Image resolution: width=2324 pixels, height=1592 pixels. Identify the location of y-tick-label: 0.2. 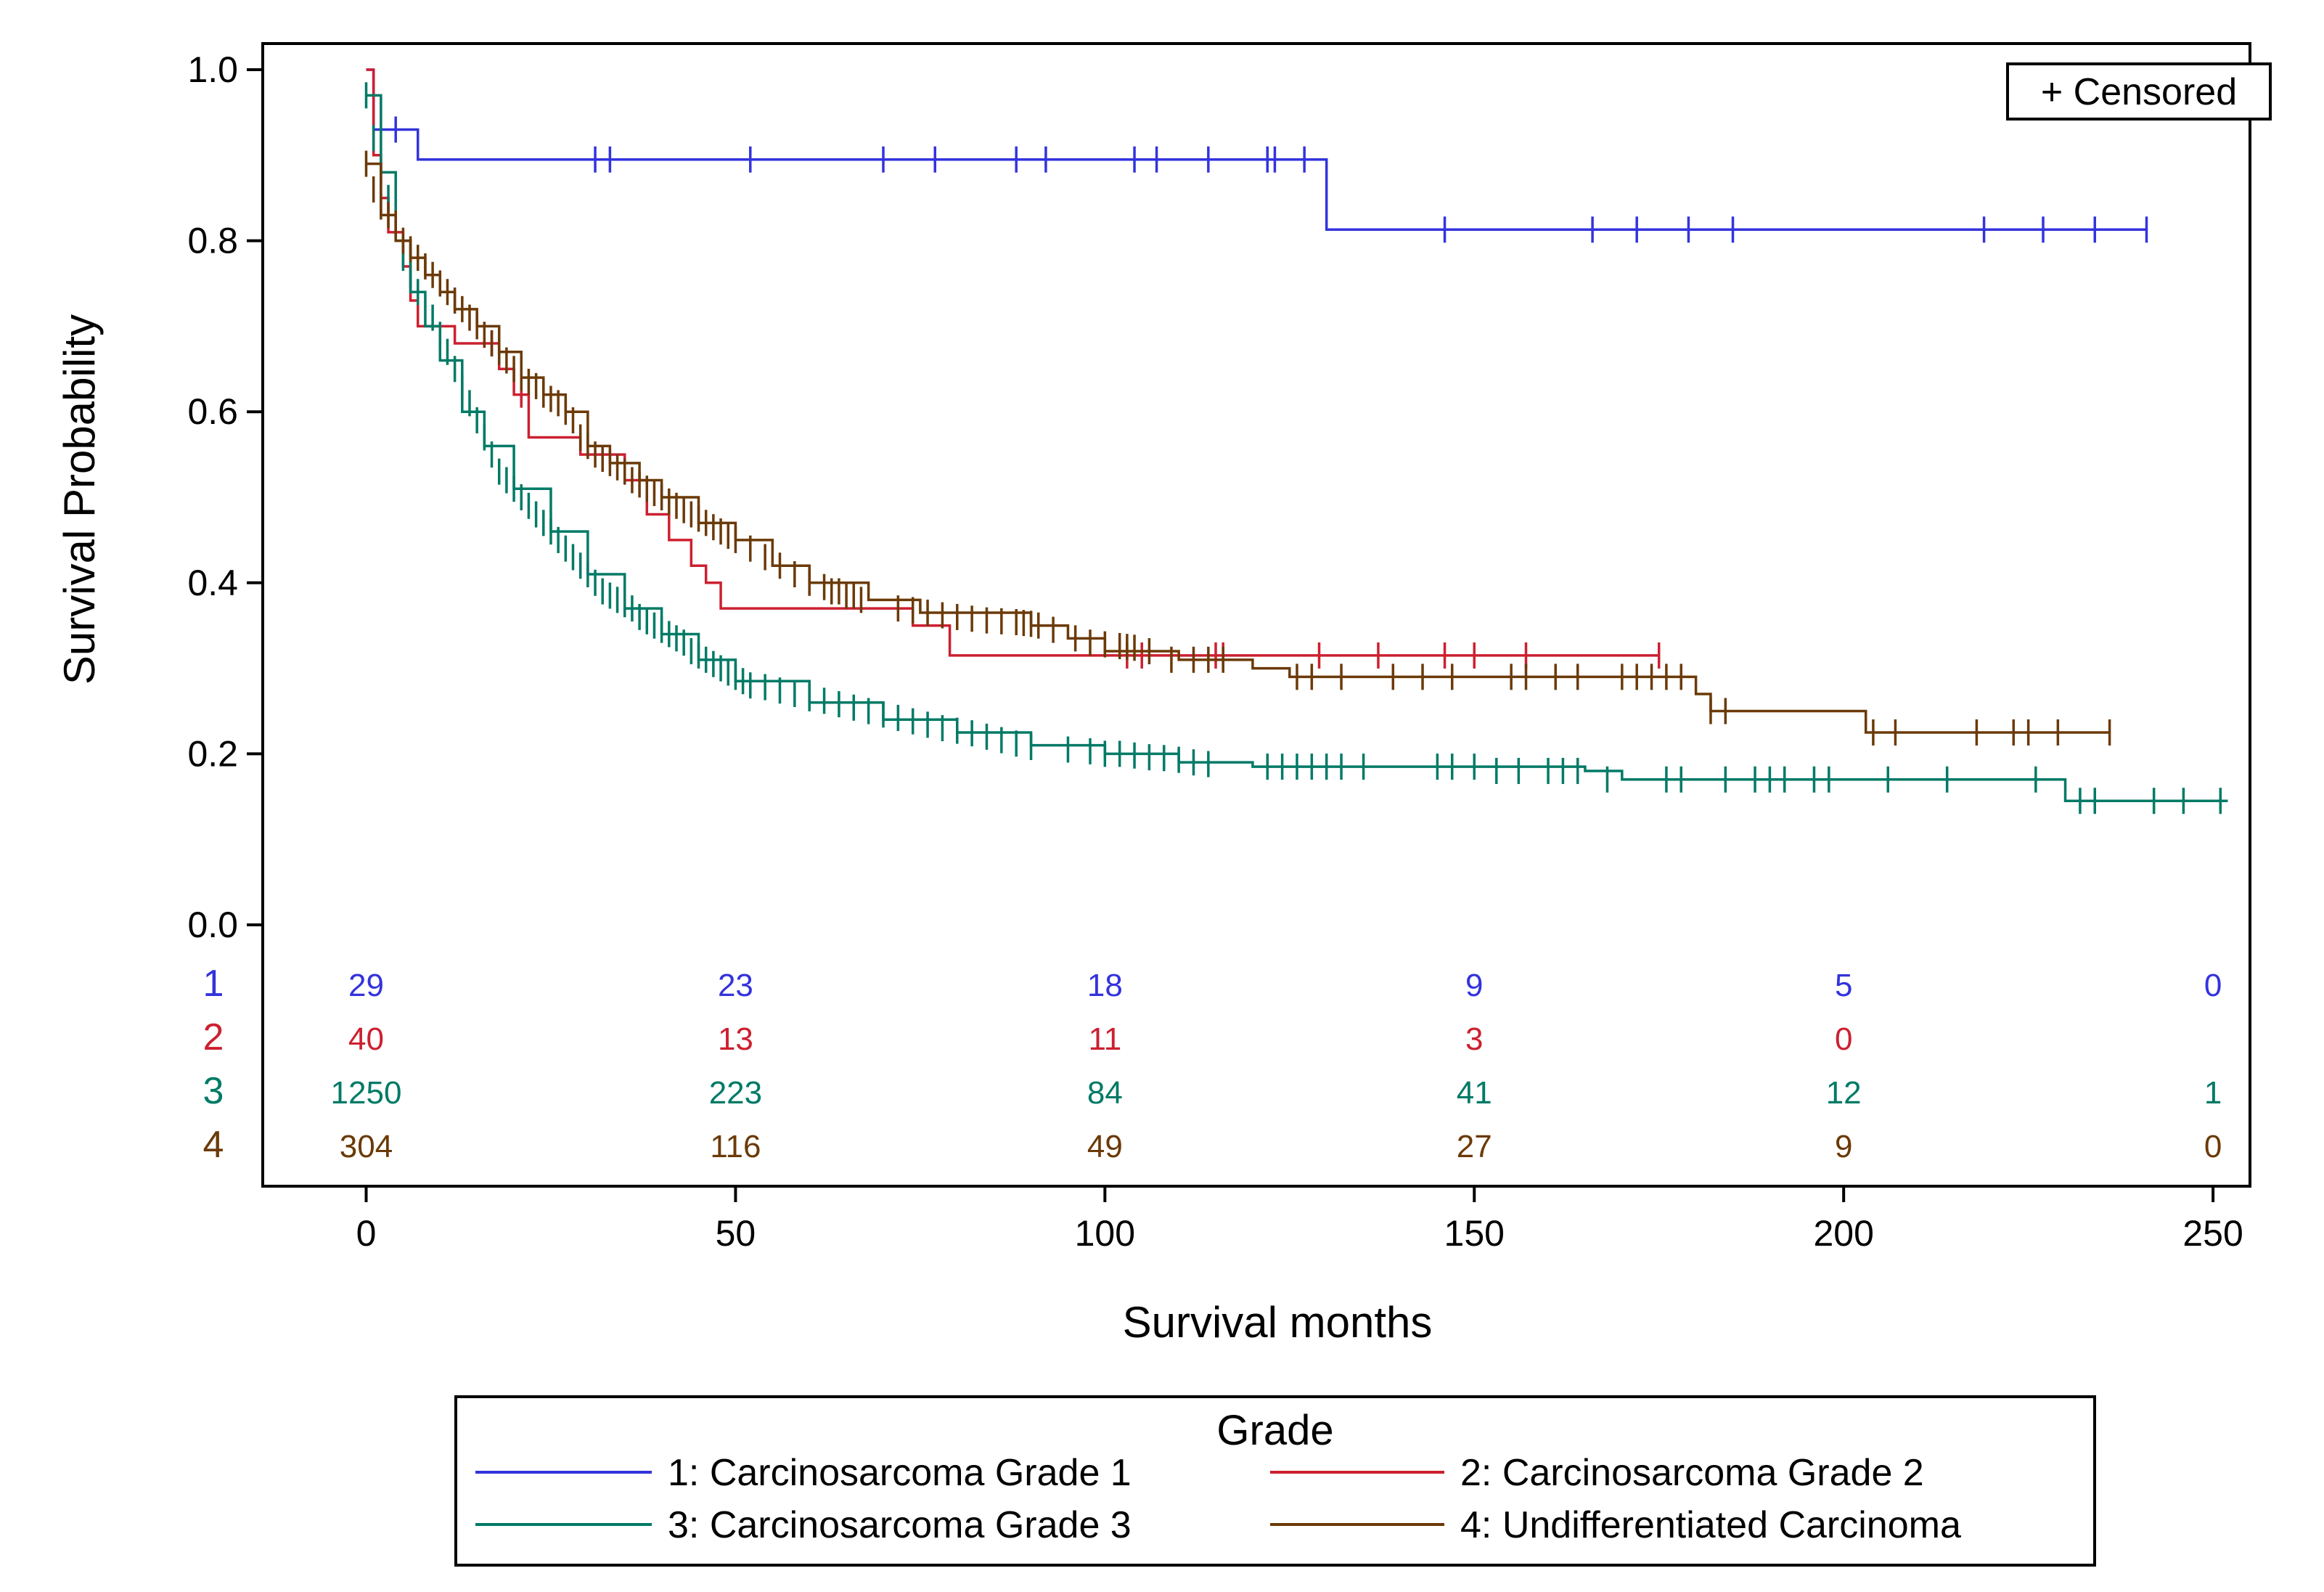
(212, 753).